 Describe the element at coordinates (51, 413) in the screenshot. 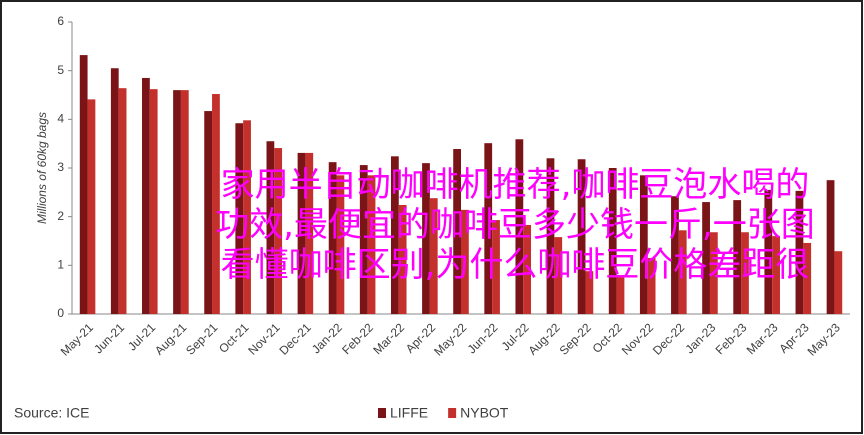

I see `source: Source: ICE` at that location.